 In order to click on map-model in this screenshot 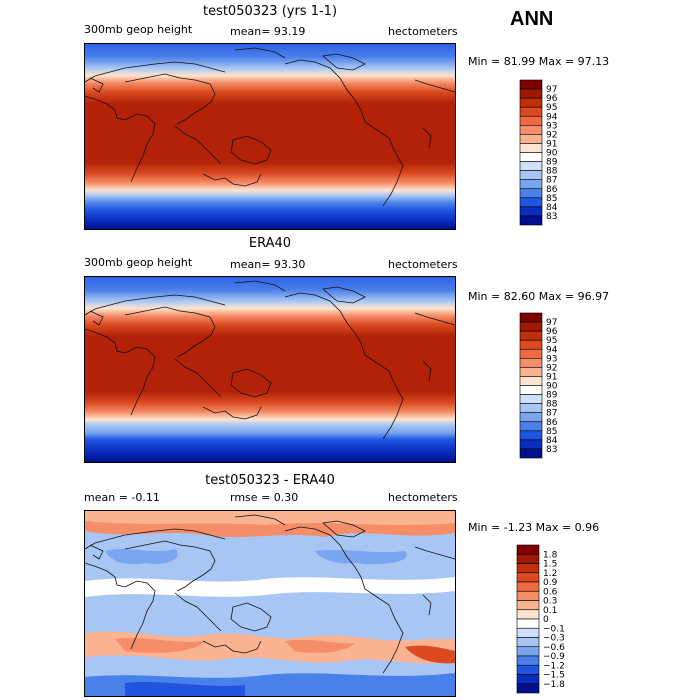, I will do `click(270, 136)`.